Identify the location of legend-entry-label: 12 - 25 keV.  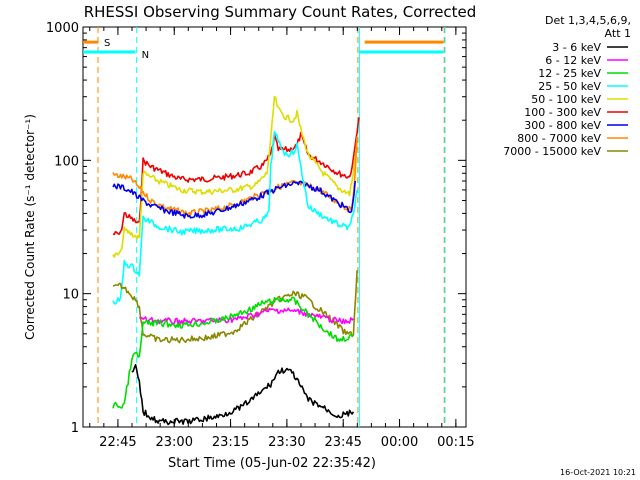
(569, 73).